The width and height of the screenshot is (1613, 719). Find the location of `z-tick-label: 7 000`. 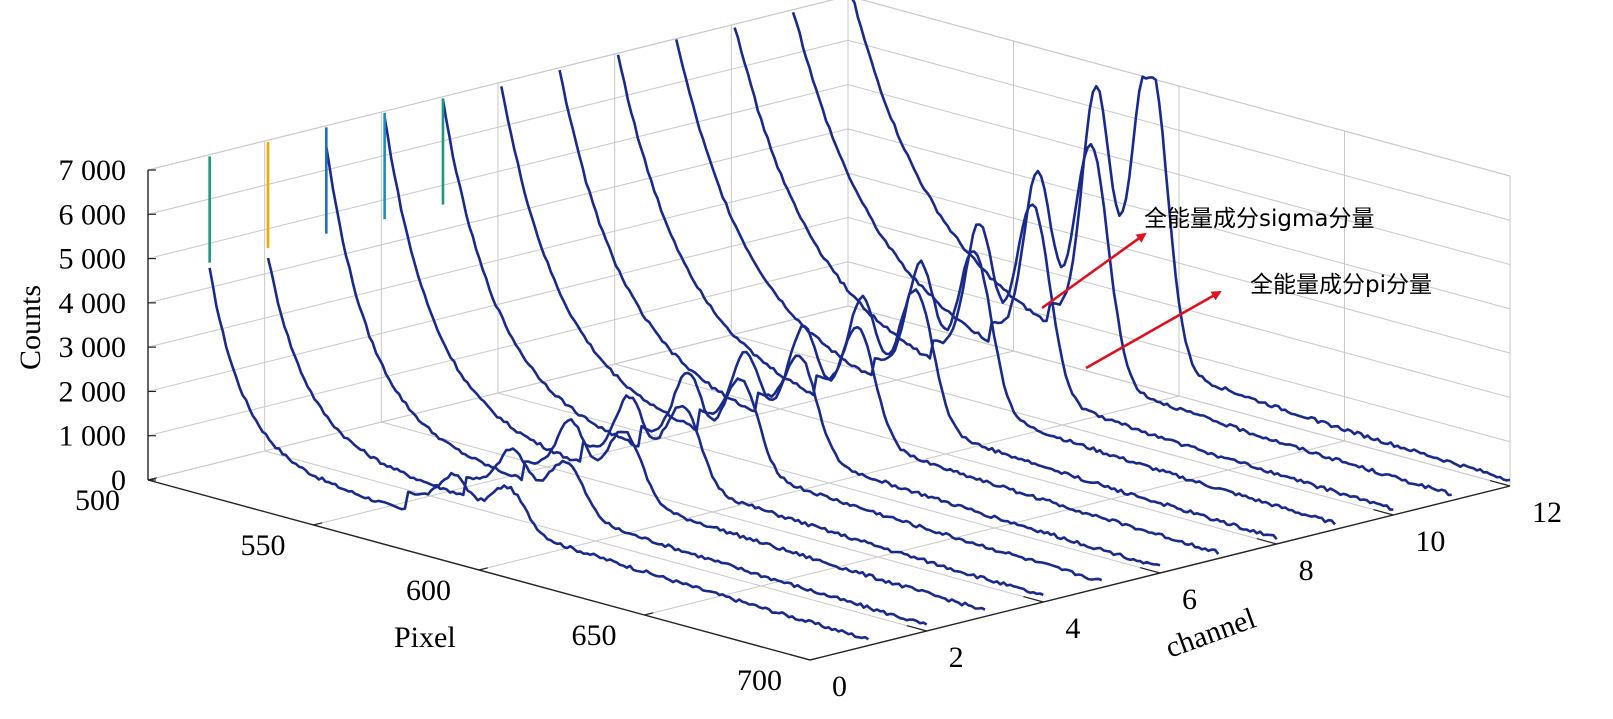

z-tick-label: 7 000 is located at coordinates (93, 170).